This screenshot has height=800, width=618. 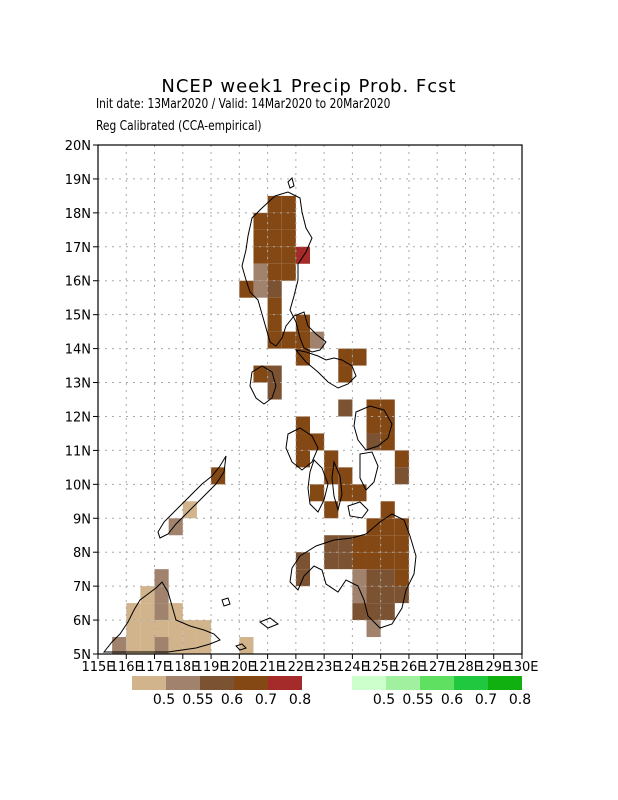 I want to click on luzon-south-coastline, so click(x=325, y=369).